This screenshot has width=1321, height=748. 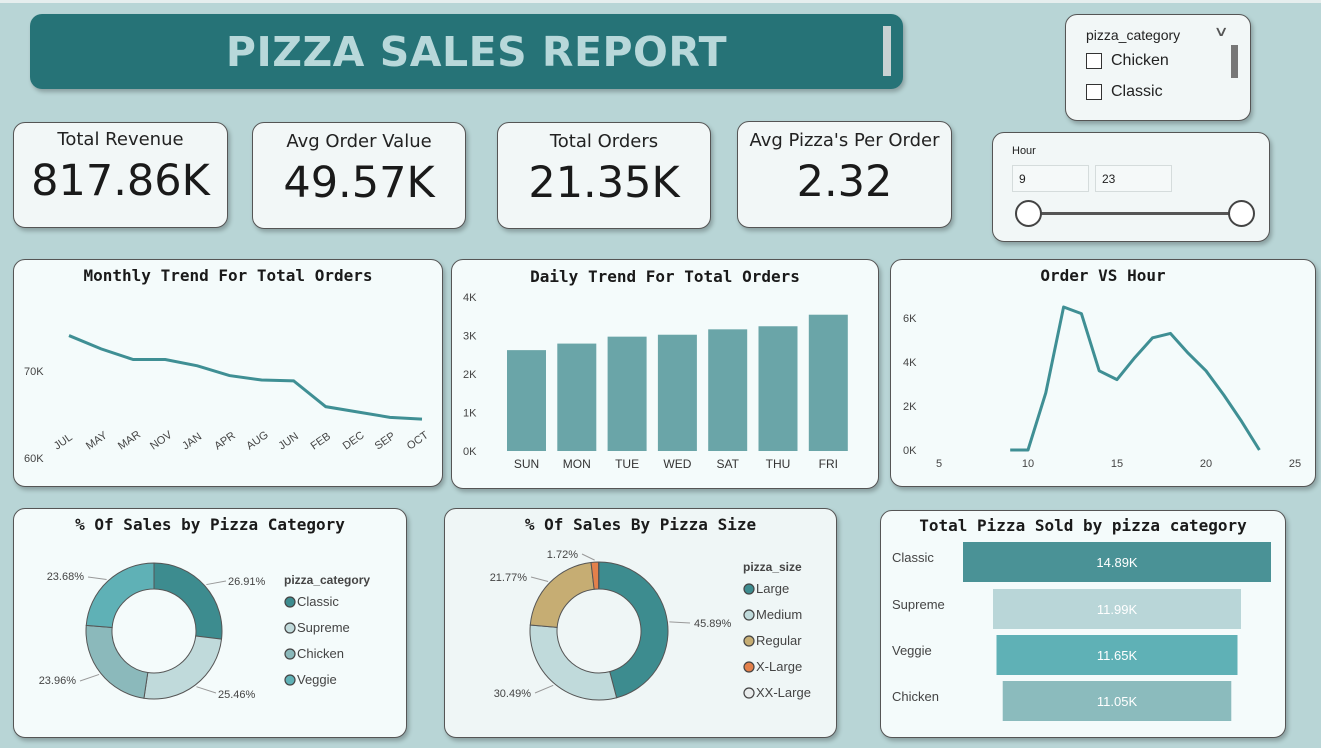 I want to click on data-label: 21.77%, so click(x=509, y=578).